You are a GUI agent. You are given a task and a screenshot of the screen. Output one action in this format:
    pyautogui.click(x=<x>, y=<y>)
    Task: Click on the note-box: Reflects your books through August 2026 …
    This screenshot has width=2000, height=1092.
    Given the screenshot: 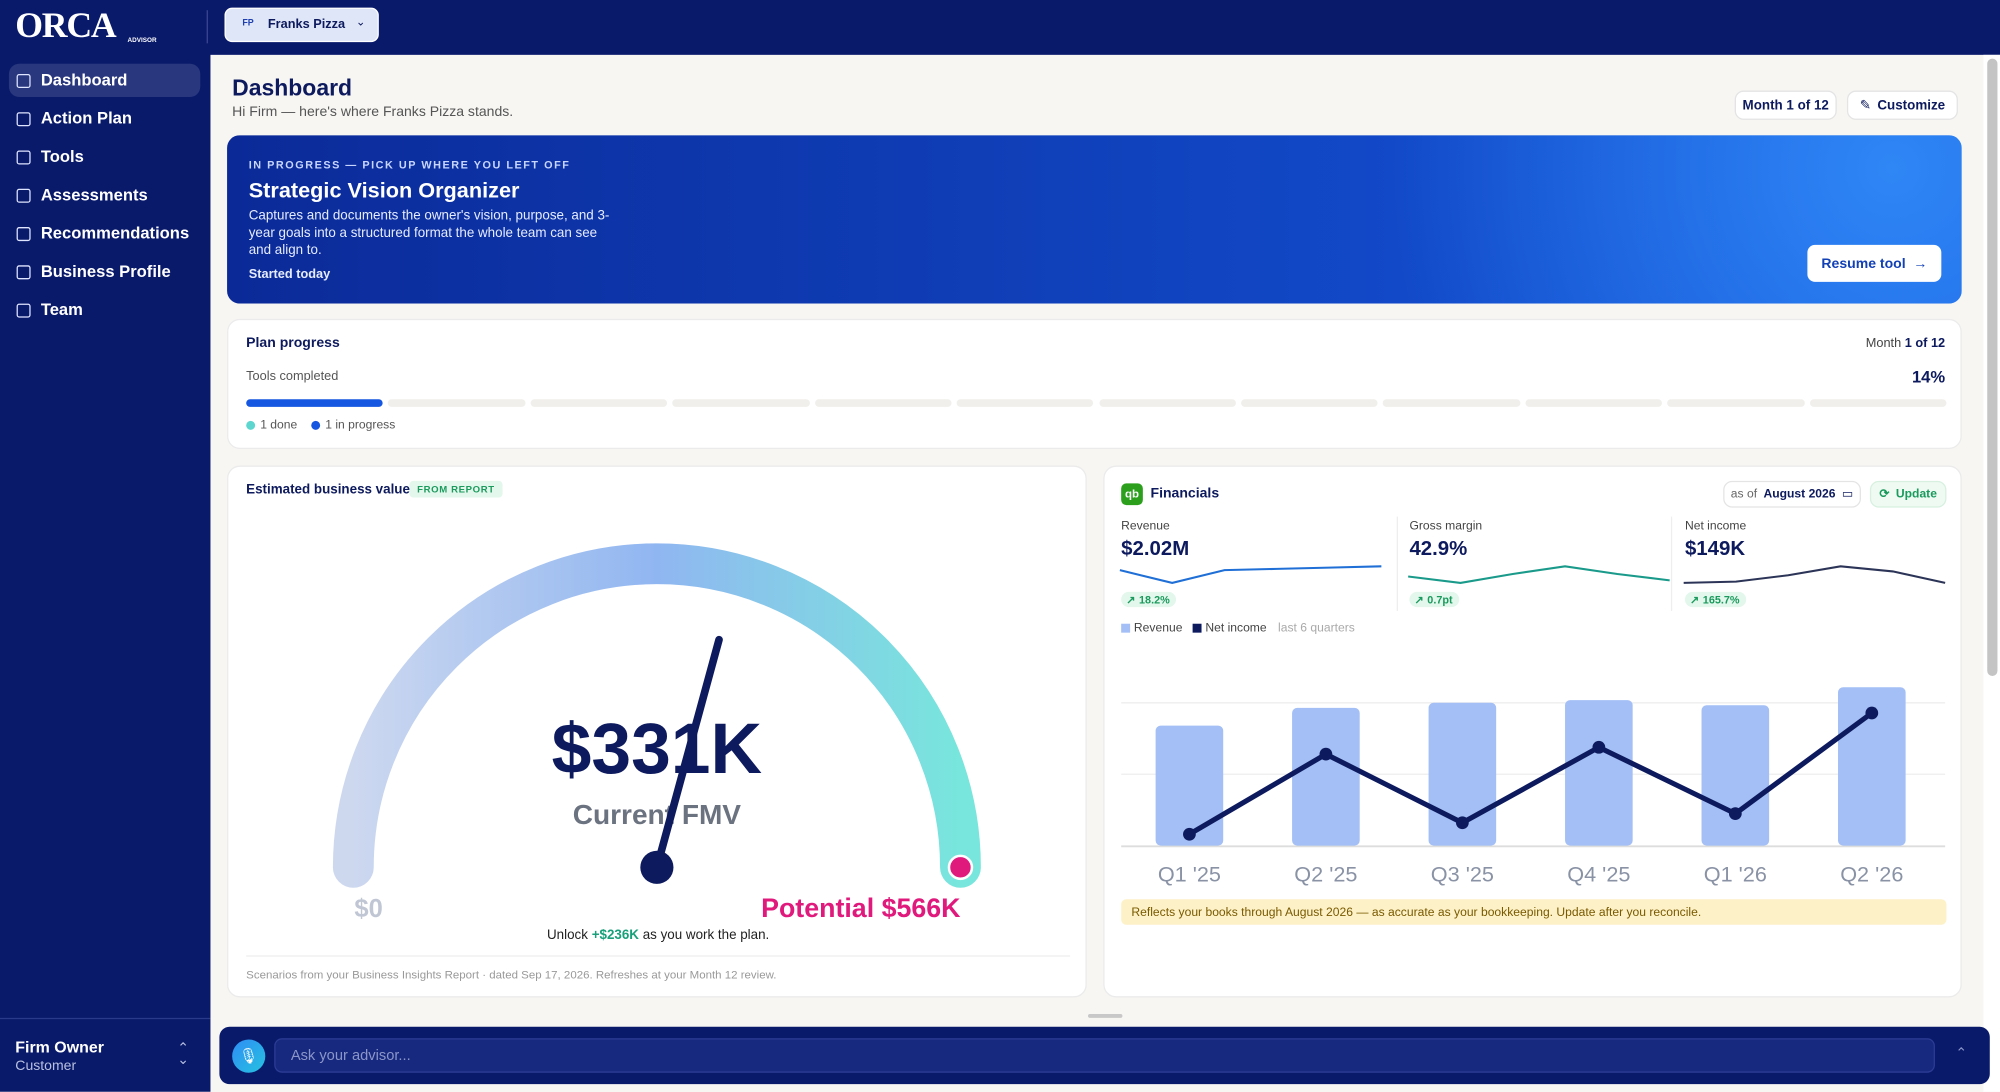 What is the action you would take?
    pyautogui.click(x=1534, y=912)
    